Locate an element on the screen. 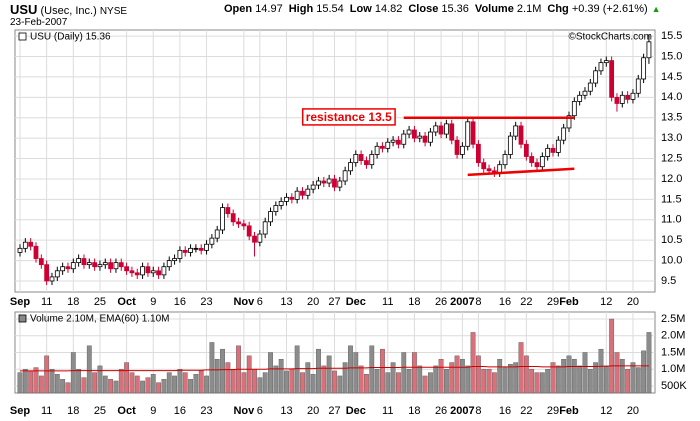 The width and height of the screenshot is (700, 421). change-icon: ▲ is located at coordinates (656, 9).